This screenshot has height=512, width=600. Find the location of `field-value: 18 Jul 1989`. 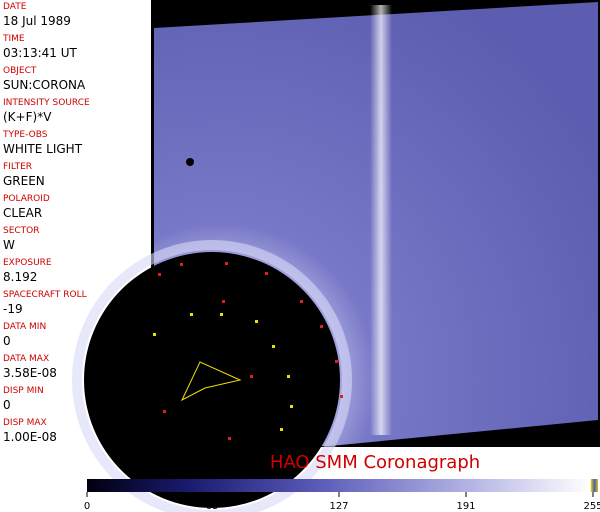

field-value: 18 Jul 1989 is located at coordinates (37, 21).